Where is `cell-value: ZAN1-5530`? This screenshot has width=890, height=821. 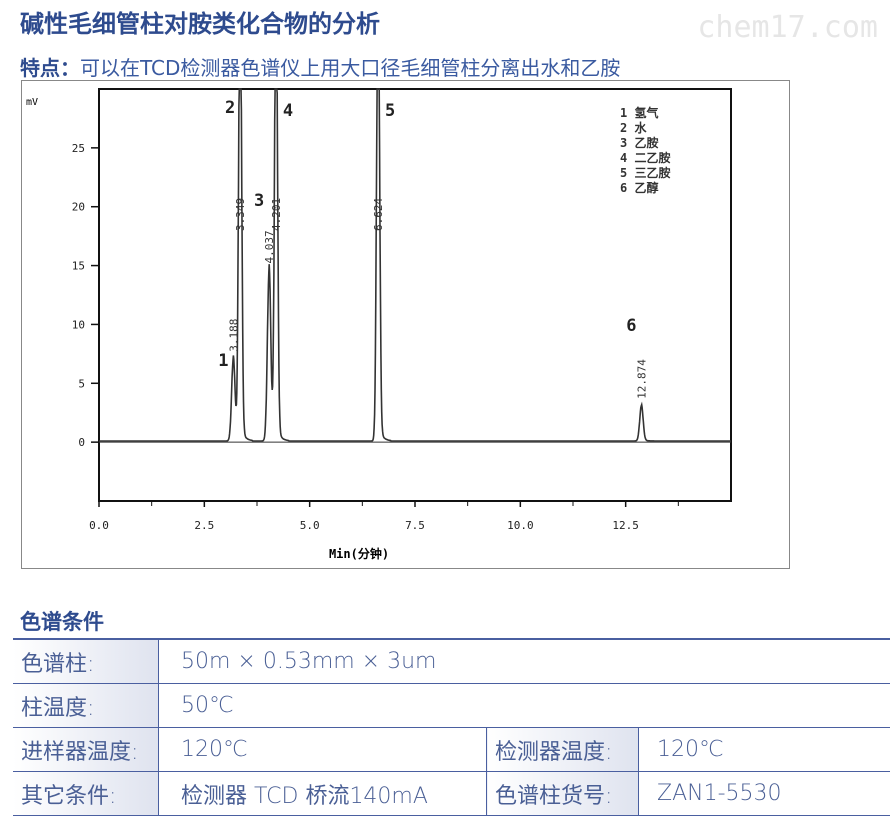
cell-value: ZAN1-5530 is located at coordinates (764, 793).